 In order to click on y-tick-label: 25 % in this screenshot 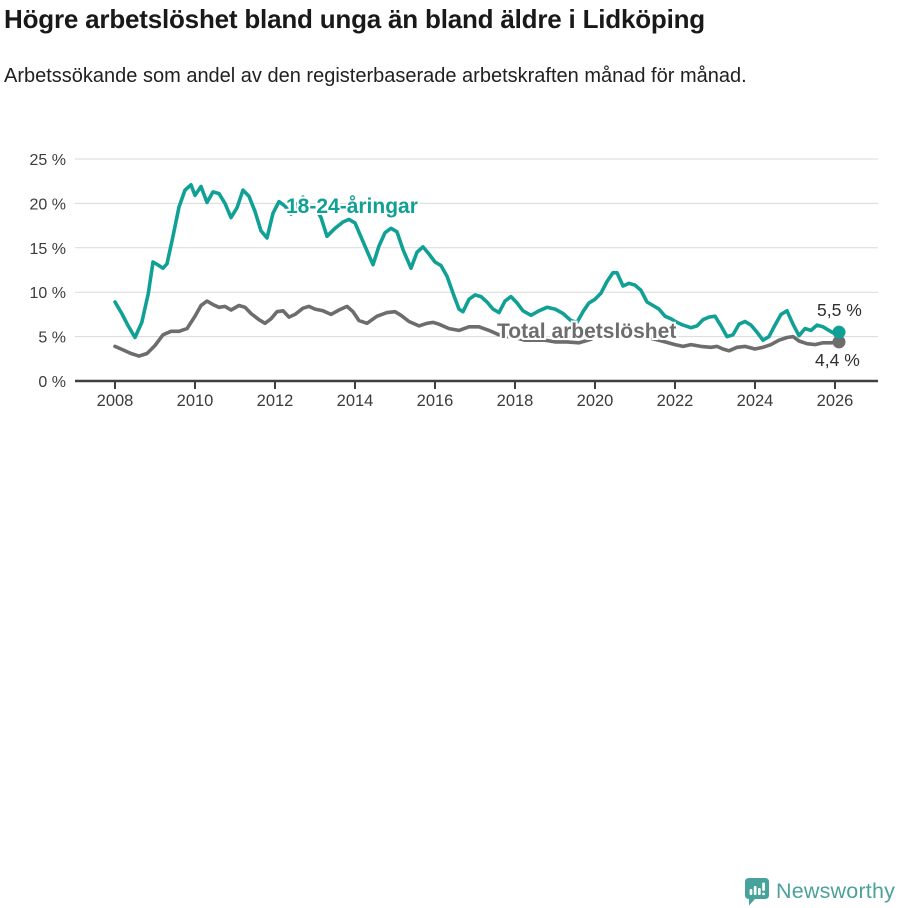, I will do `click(48, 160)`.